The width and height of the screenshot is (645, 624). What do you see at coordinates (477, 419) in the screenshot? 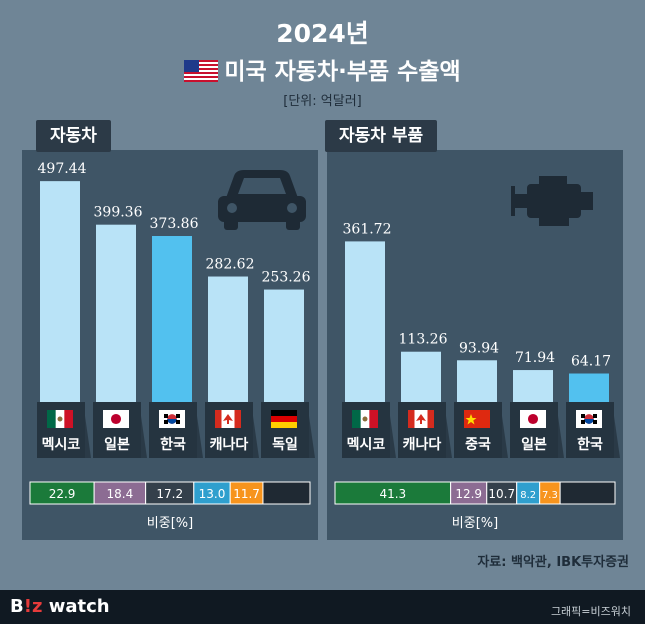
I see `china-flag-icon` at bounding box center [477, 419].